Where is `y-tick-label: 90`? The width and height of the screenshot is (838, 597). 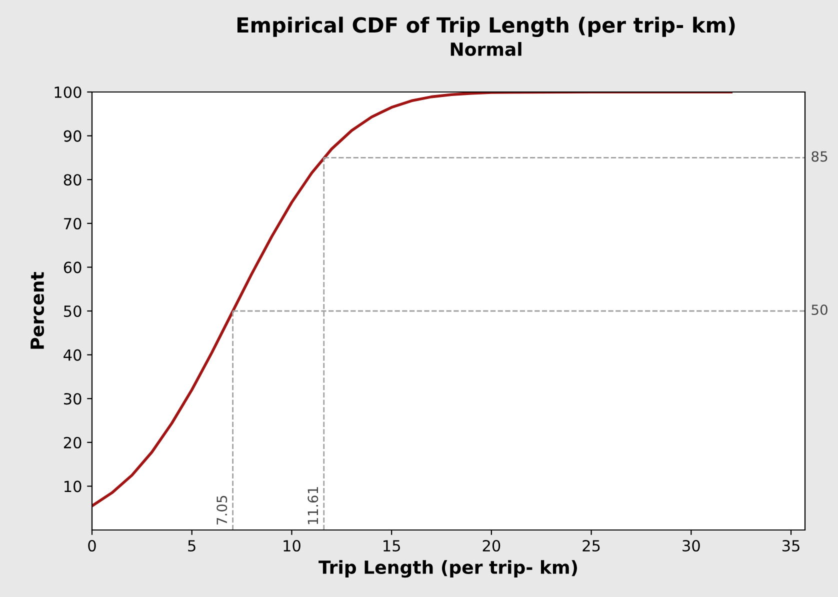 y-tick-label: 90 is located at coordinates (73, 136).